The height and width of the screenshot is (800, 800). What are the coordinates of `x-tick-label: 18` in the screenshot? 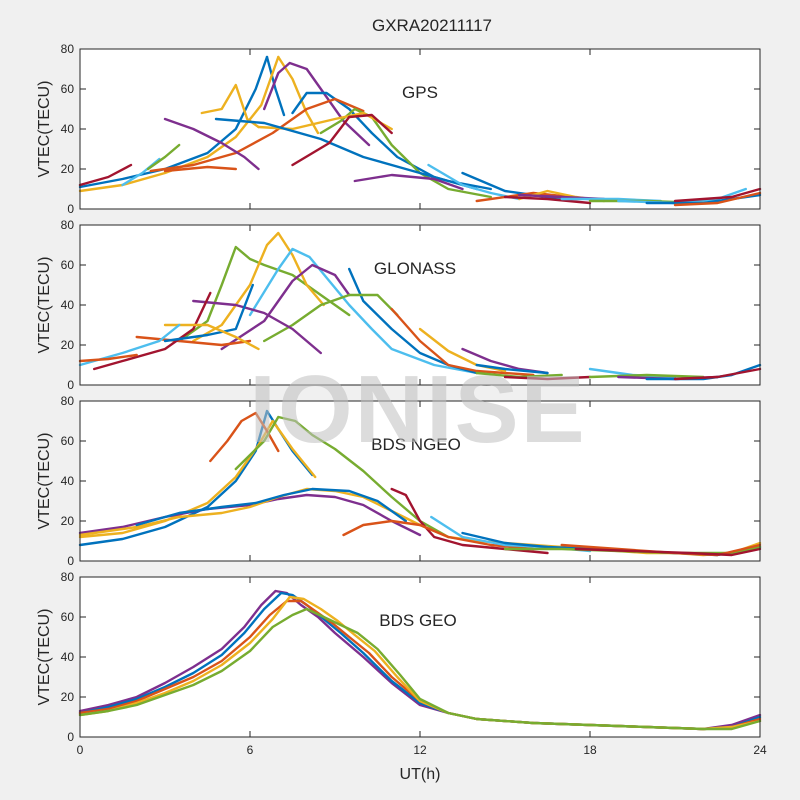 It's located at (590, 750).